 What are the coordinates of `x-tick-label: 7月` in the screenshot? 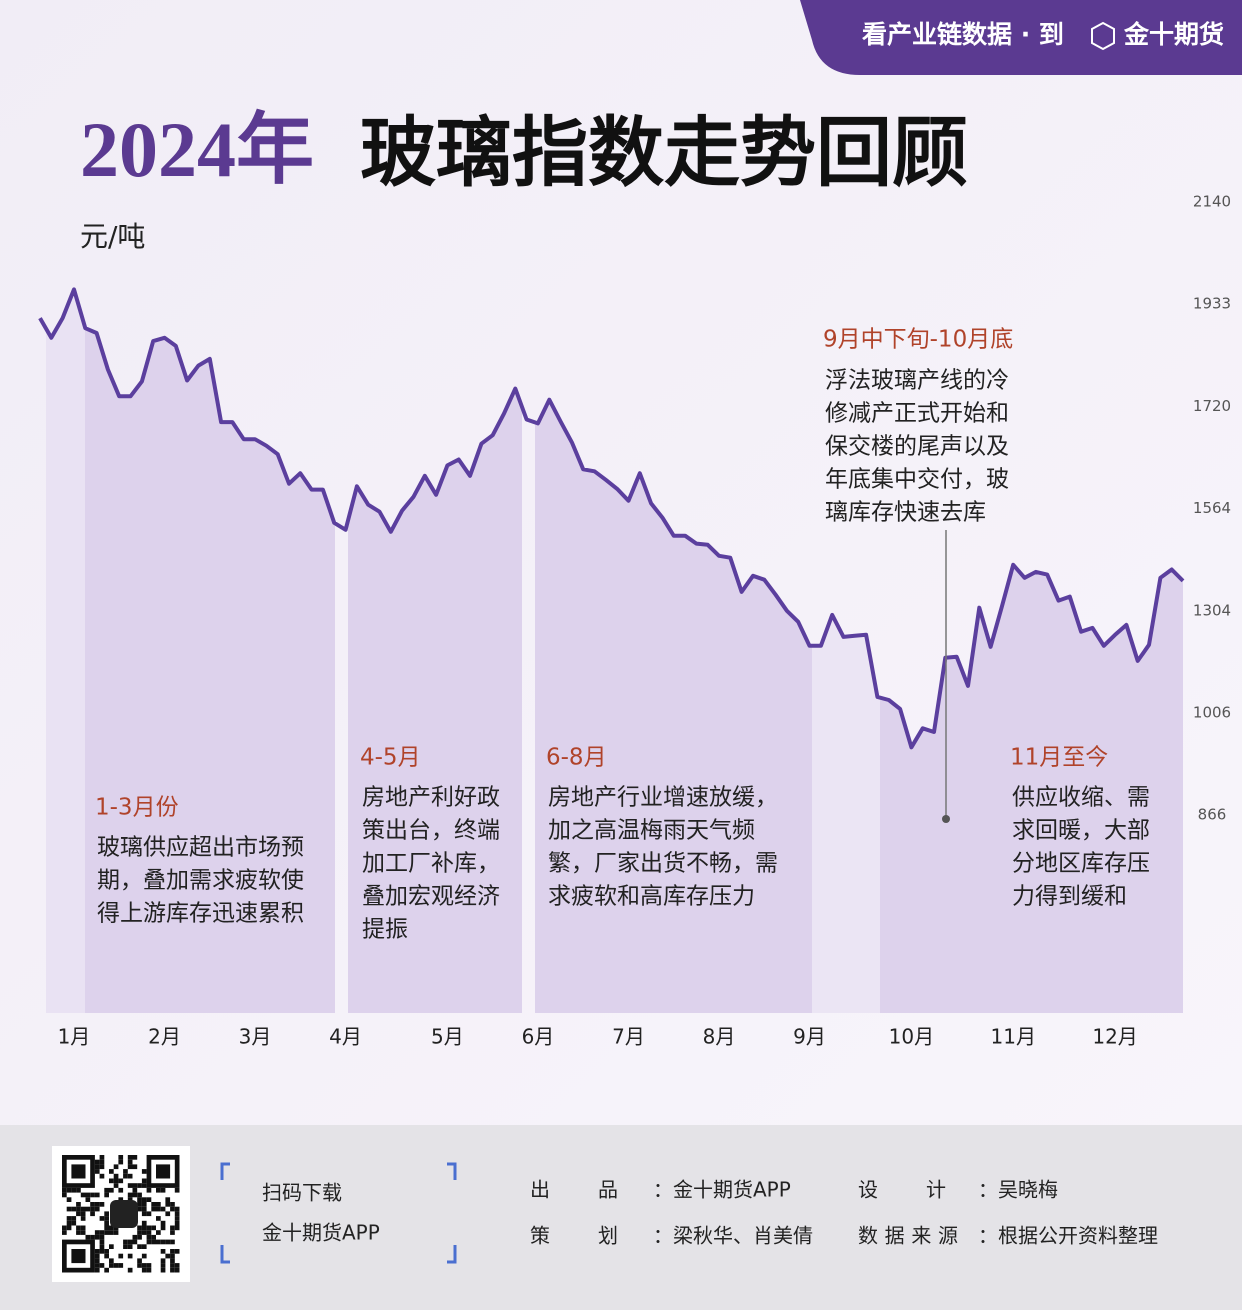 It's located at (628, 1037).